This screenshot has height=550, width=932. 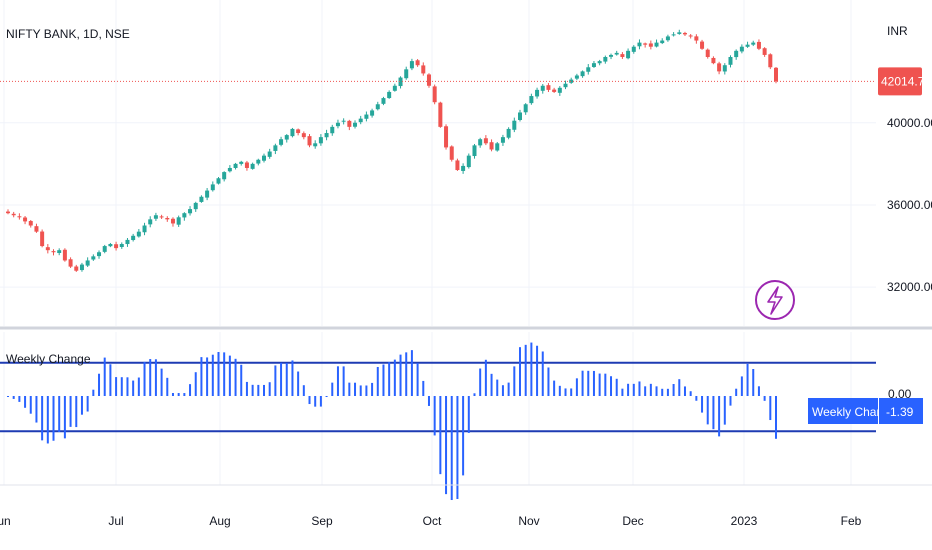 What do you see at coordinates (909, 123) in the screenshot?
I see `price-label-0: 40000.00` at bounding box center [909, 123].